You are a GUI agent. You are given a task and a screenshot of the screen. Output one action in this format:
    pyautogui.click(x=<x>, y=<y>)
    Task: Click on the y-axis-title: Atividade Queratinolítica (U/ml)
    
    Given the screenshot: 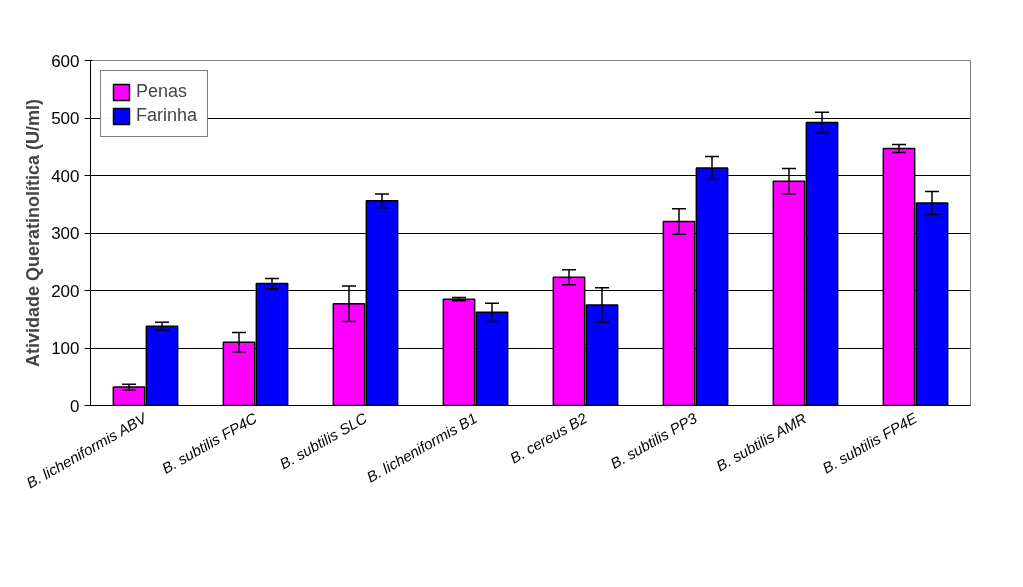 What is the action you would take?
    pyautogui.click(x=33, y=233)
    